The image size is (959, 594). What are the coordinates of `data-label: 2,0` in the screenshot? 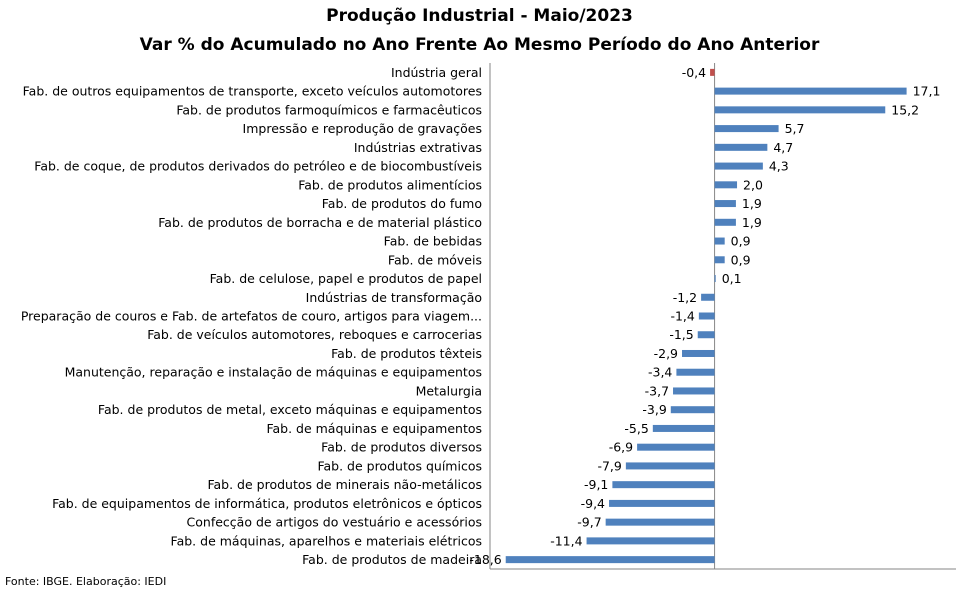 It's located at (753, 184).